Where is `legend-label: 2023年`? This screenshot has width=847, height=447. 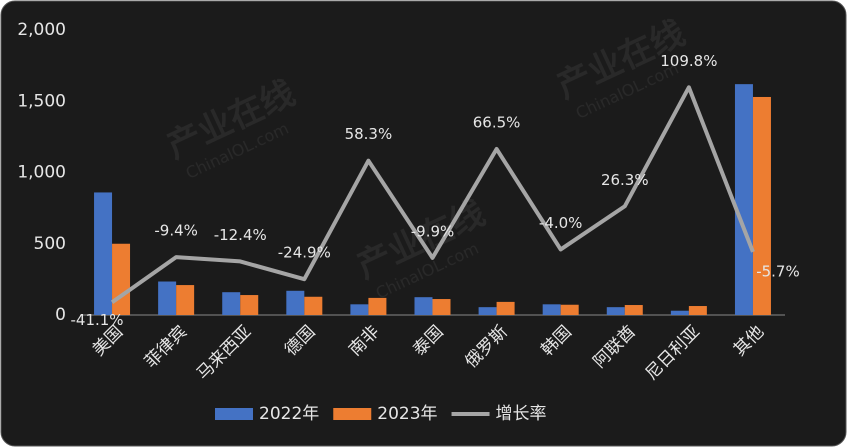
legend-label: 2023年 is located at coordinates (407, 414).